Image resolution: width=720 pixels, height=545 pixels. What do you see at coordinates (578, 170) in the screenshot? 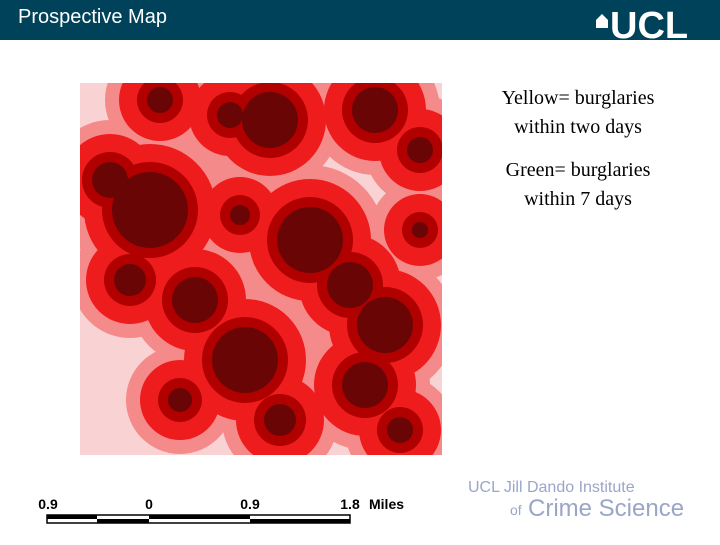
I see `legend-text: Green= burglaries` at bounding box center [578, 170].